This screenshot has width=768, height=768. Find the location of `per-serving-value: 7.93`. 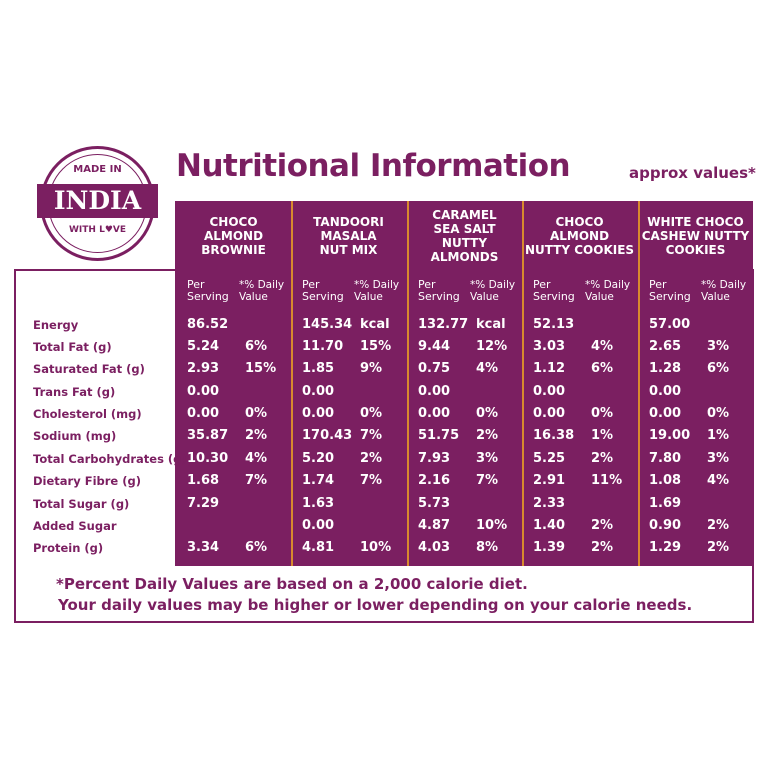

per-serving-value: 7.93 is located at coordinates (434, 458).